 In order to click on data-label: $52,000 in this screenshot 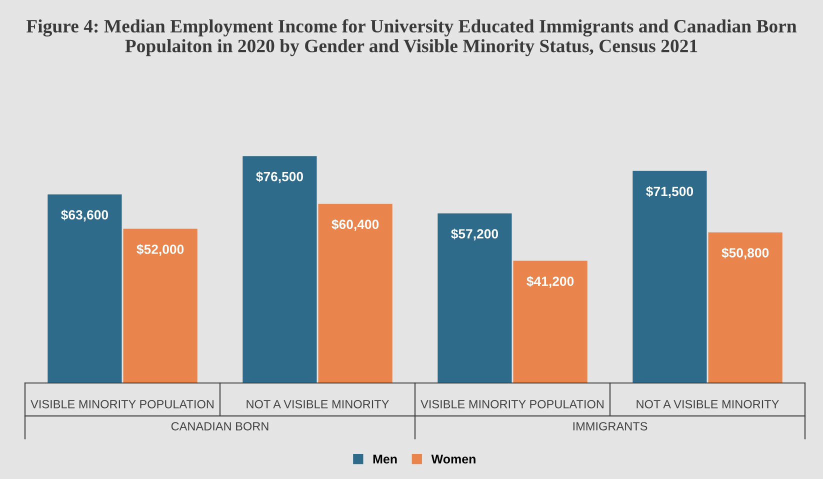, I will do `click(160, 250)`.